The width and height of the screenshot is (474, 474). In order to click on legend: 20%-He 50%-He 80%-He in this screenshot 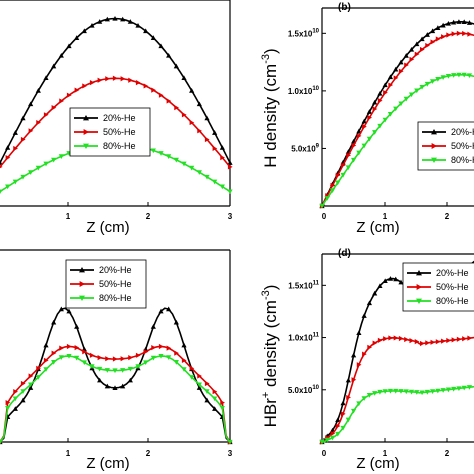, I will do `click(110, 132)`.